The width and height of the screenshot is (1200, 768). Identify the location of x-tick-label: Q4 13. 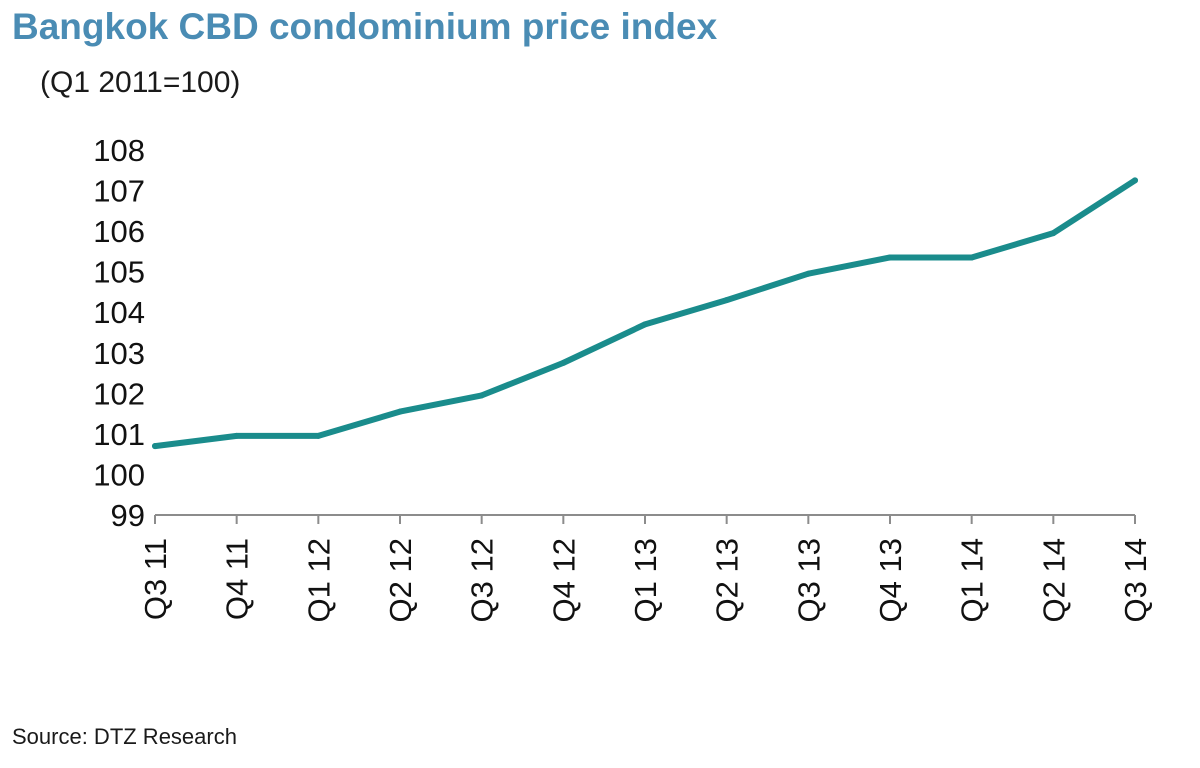
(890, 580).